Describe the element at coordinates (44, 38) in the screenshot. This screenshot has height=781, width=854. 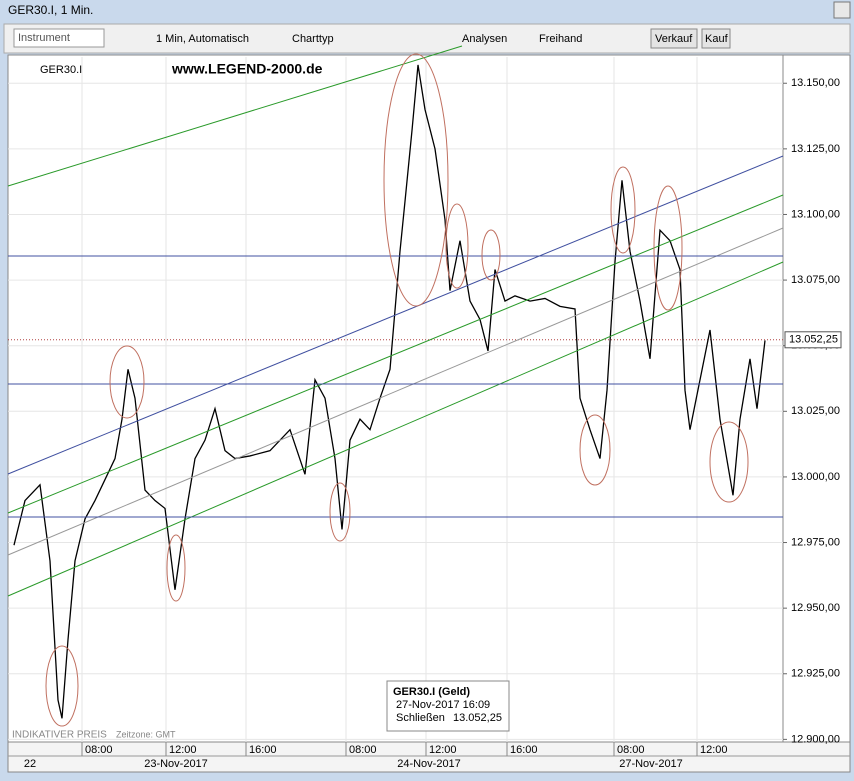
I see `instrument-label: Instrument` at that location.